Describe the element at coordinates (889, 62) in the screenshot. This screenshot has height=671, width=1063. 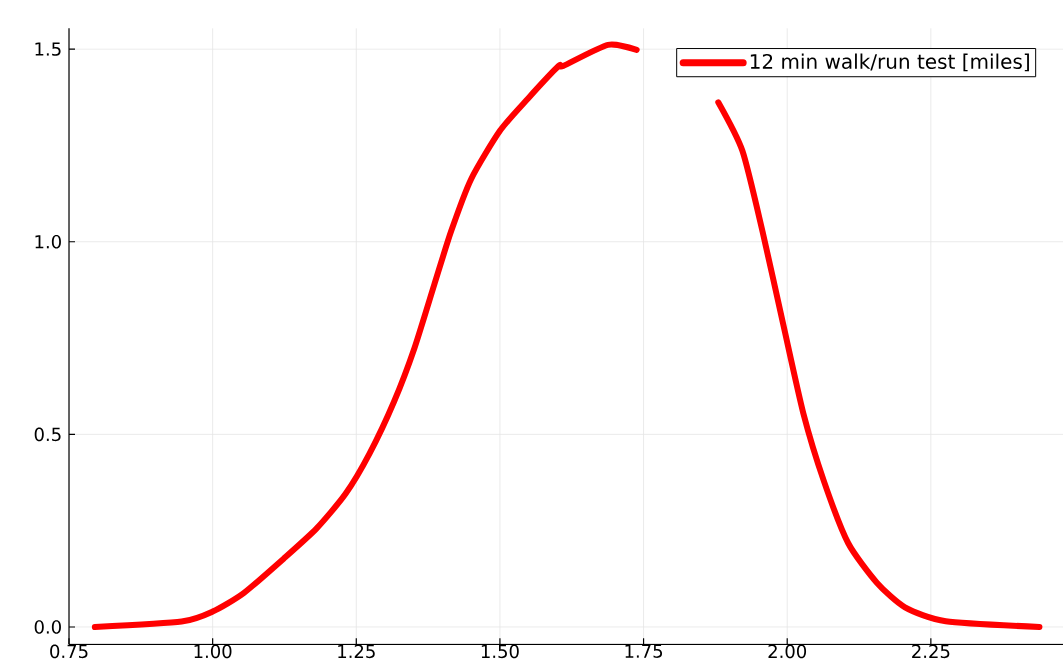
I see `legend-label: 12 min walk/run test [miles]` at that location.